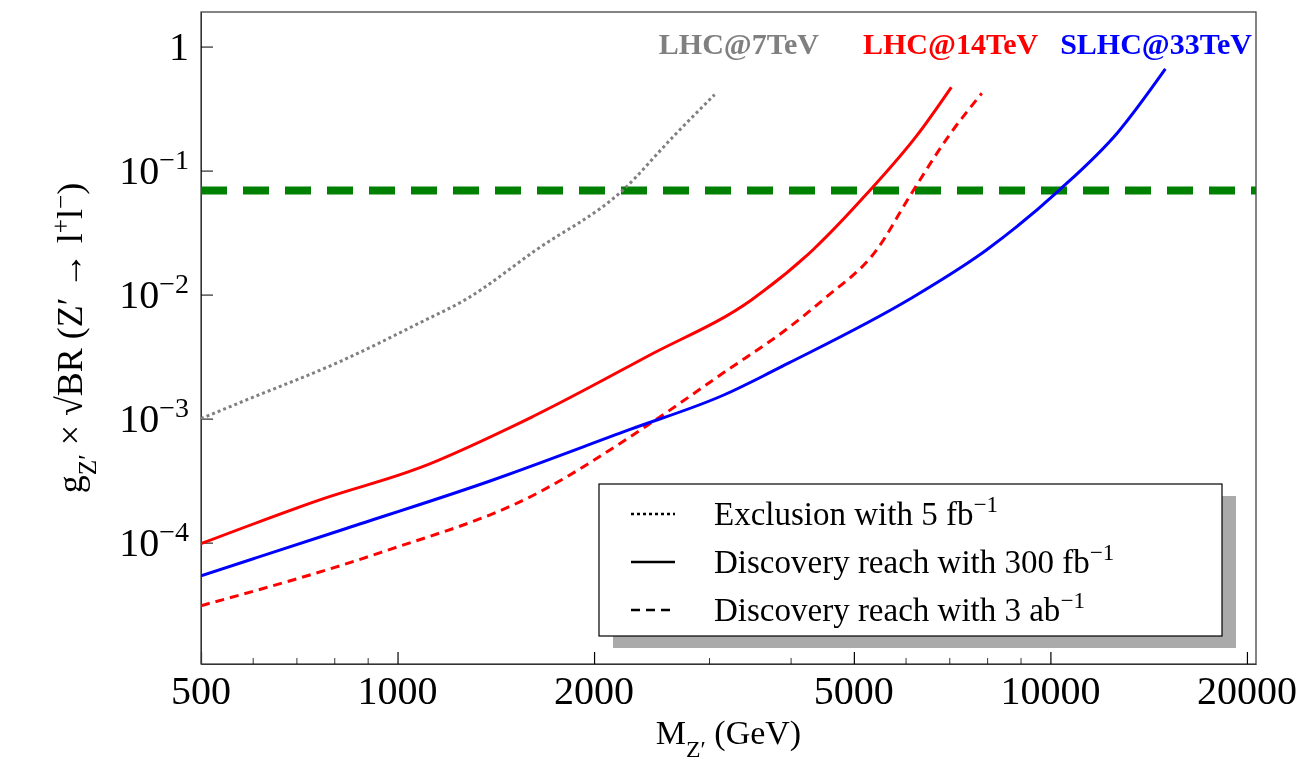 This screenshot has height=766, width=1308. Describe the element at coordinates (856, 511) in the screenshot. I see `annotation: Exclusion with 5 fb$^{−1}$` at that location.